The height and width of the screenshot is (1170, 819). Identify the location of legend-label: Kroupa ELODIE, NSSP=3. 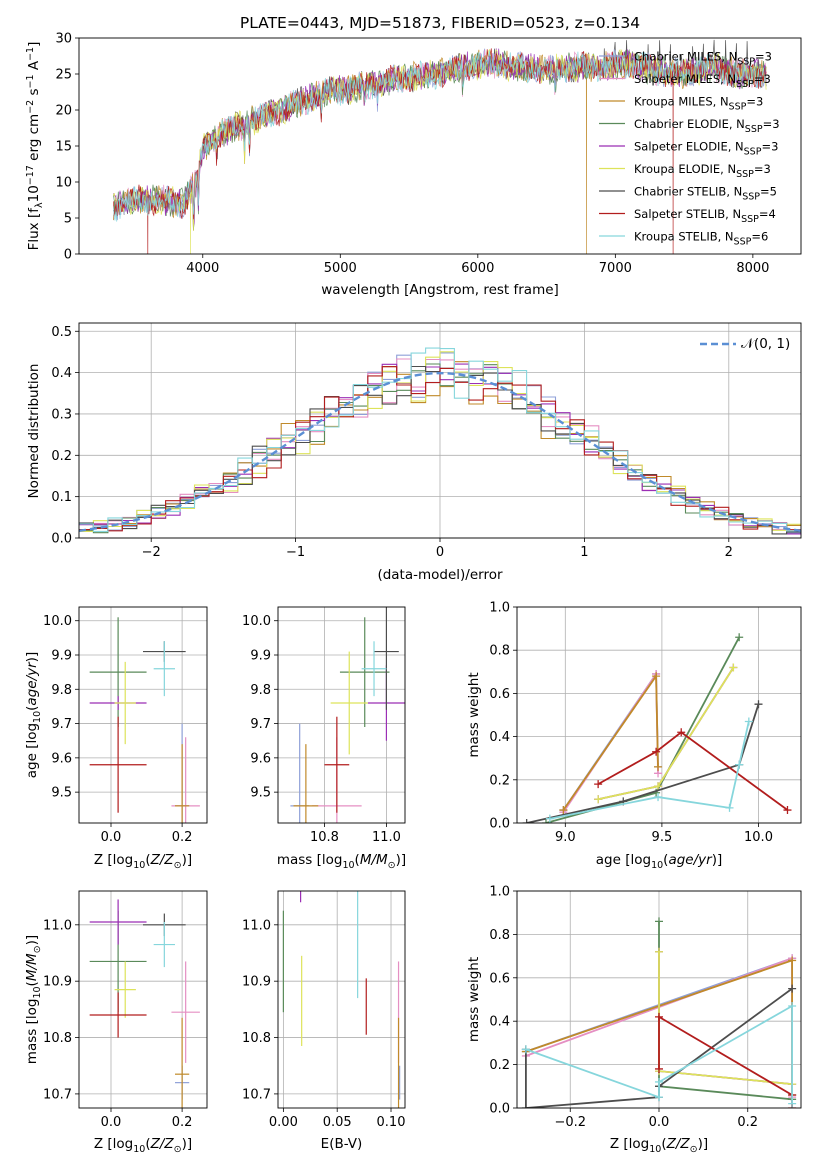
(702, 171).